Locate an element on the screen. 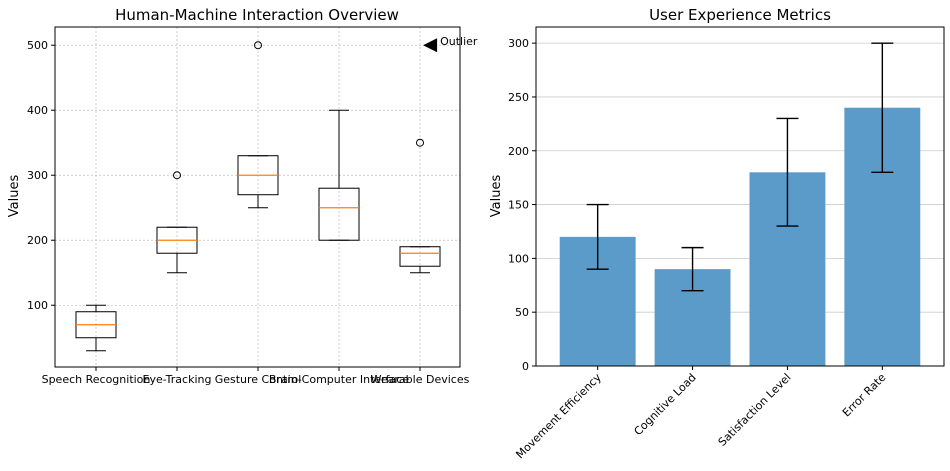  x-tick-label: Gesture Control is located at coordinates (258, 379).